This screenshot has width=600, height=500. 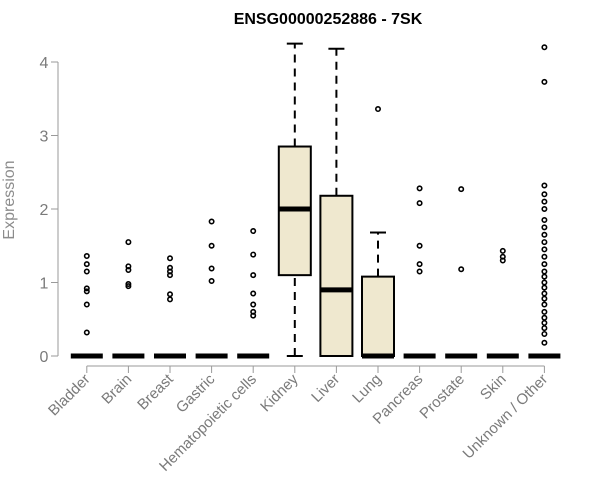 What do you see at coordinates (493, 387) in the screenshot?
I see `x-tick-label: Skin` at bounding box center [493, 387].